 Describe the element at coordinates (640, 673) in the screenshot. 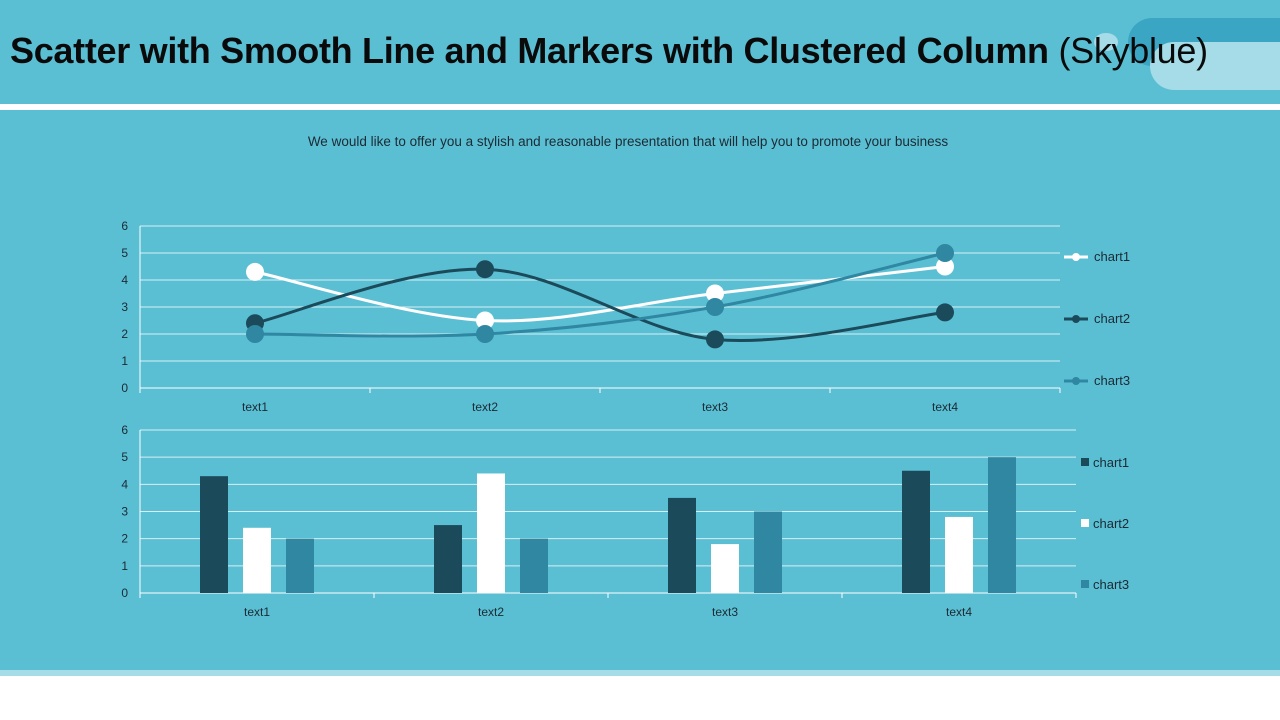

I see `footer-band` at that location.